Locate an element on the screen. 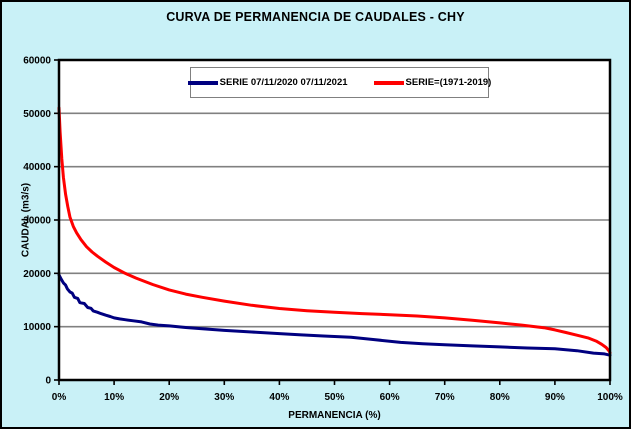  x-tick-label: 80% is located at coordinates (500, 397).